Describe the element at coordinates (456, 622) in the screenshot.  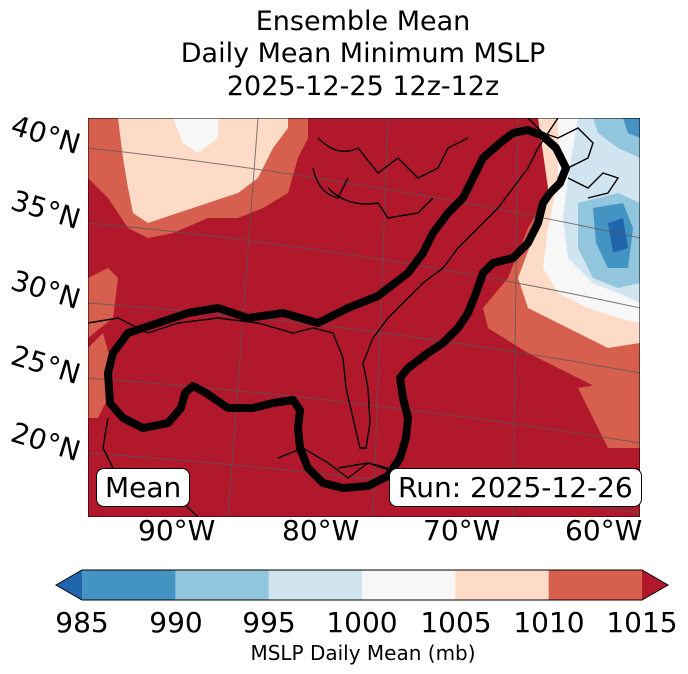
I see `colorbar-tick-1005: 1005` at that location.